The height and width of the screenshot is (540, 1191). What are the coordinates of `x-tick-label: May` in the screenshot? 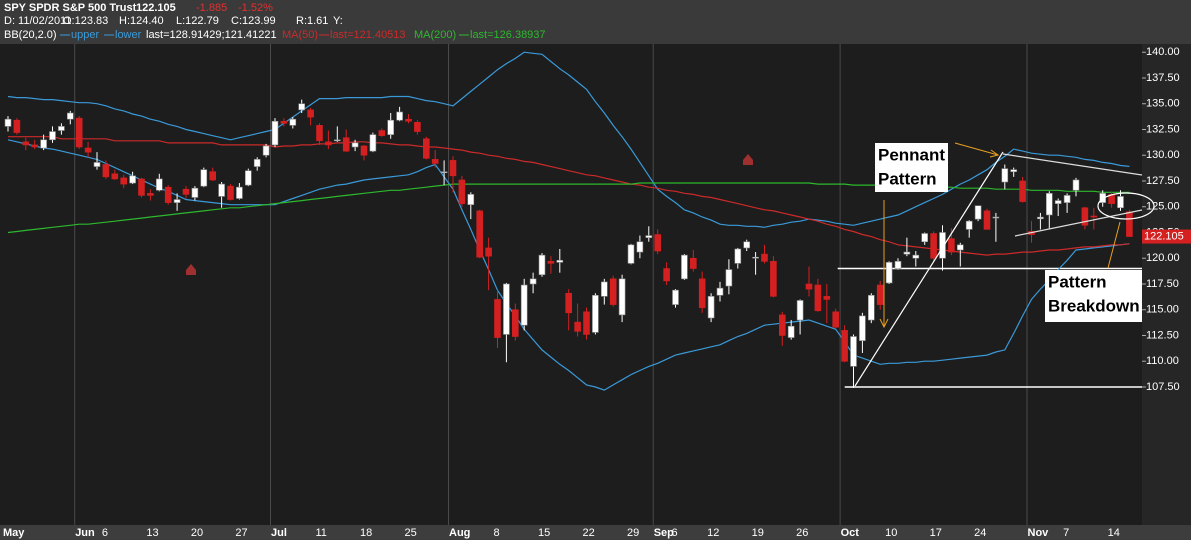 It's located at (14, 533).